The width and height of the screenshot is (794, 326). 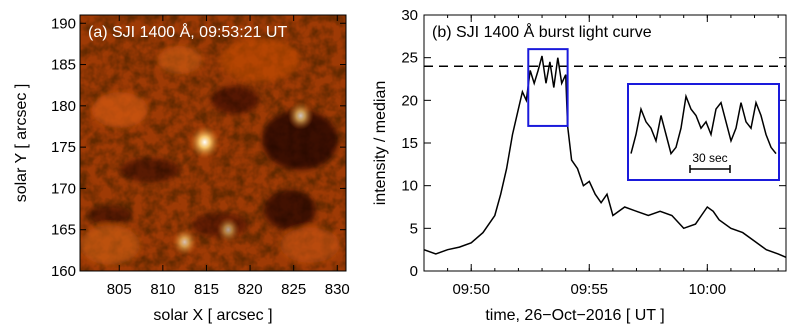 I want to click on x-tick-label: 09:50, so click(x=471, y=289).